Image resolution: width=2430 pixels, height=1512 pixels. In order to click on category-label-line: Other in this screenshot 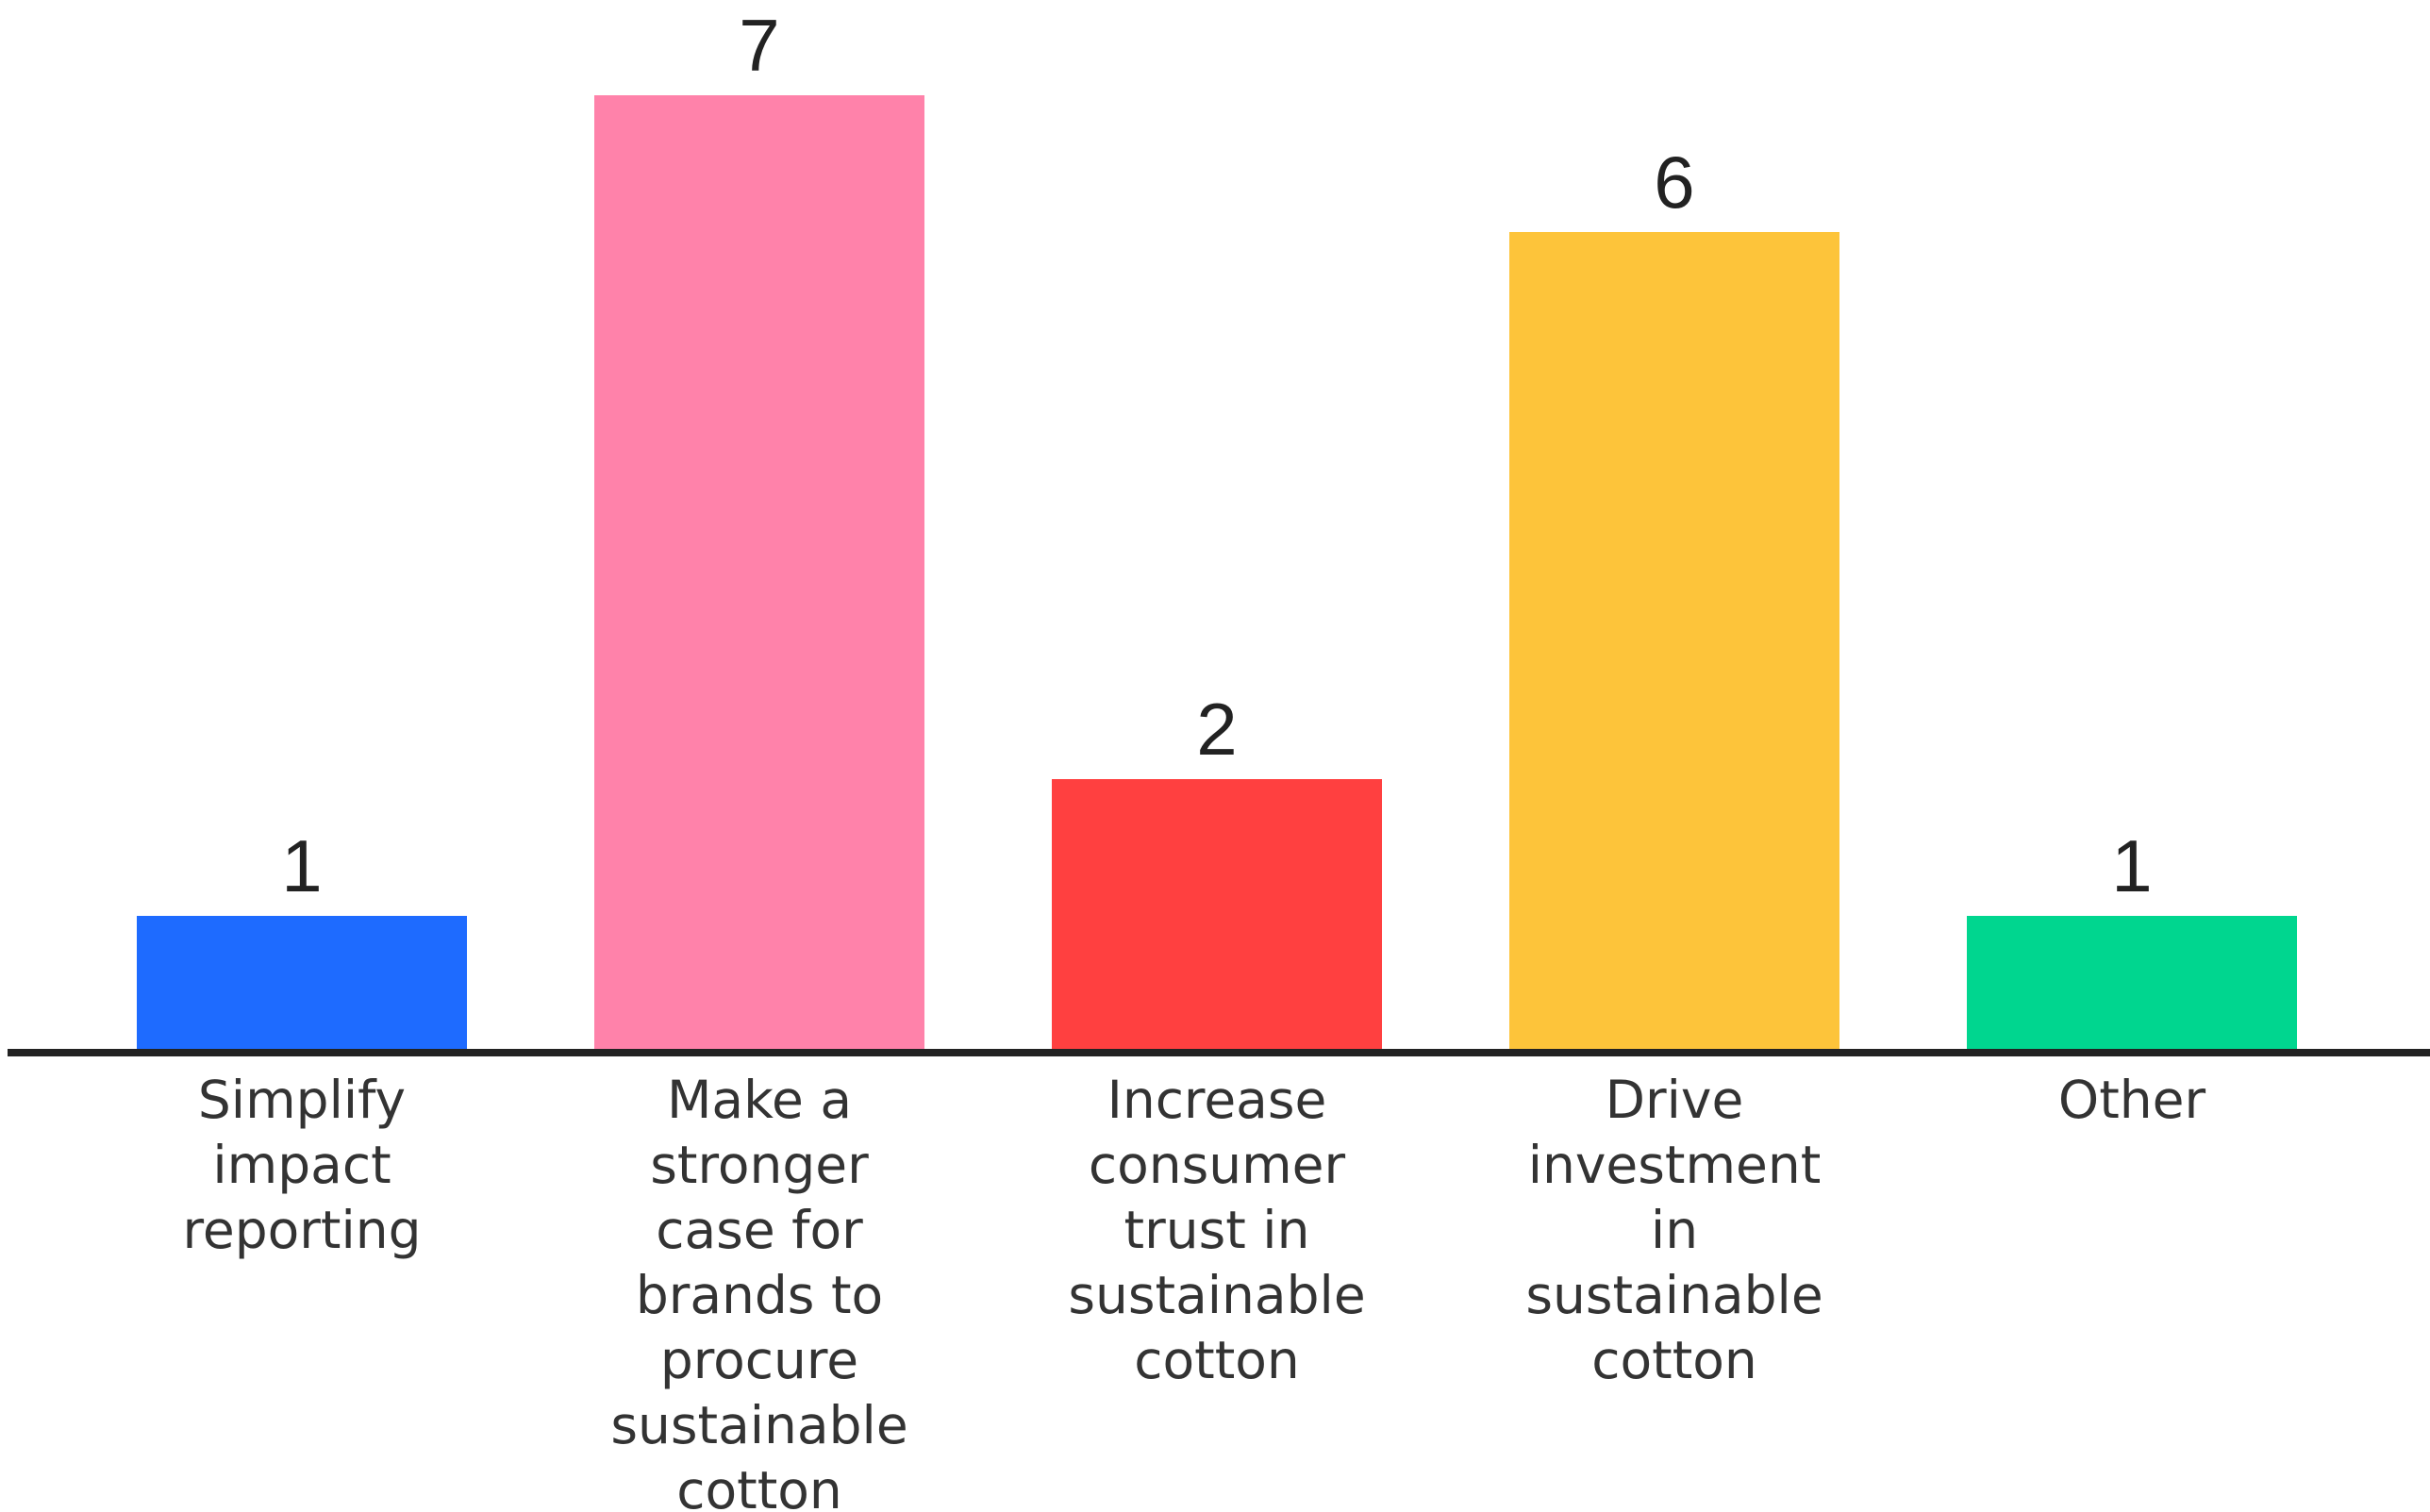, I will do `click(2132, 1100)`.